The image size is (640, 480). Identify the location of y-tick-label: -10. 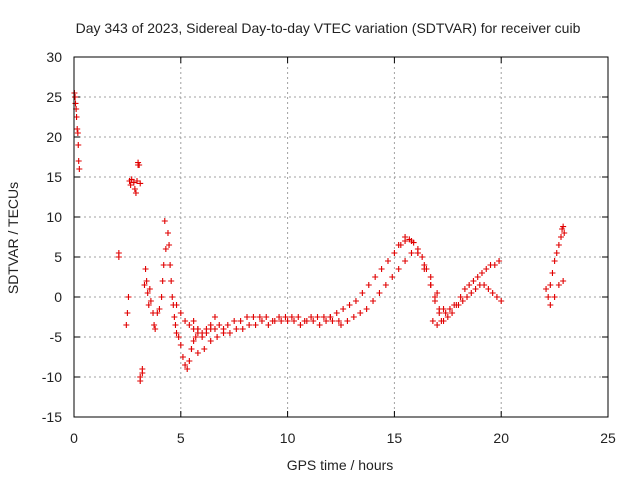
(52, 377).